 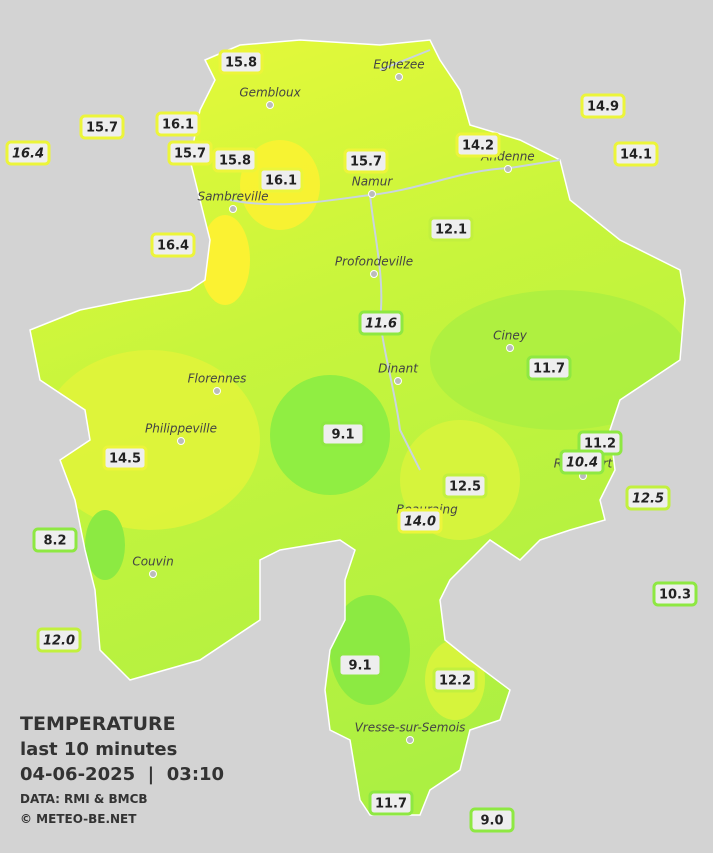 I want to click on legend-subtitle: last 10 minutes, so click(x=98, y=749).